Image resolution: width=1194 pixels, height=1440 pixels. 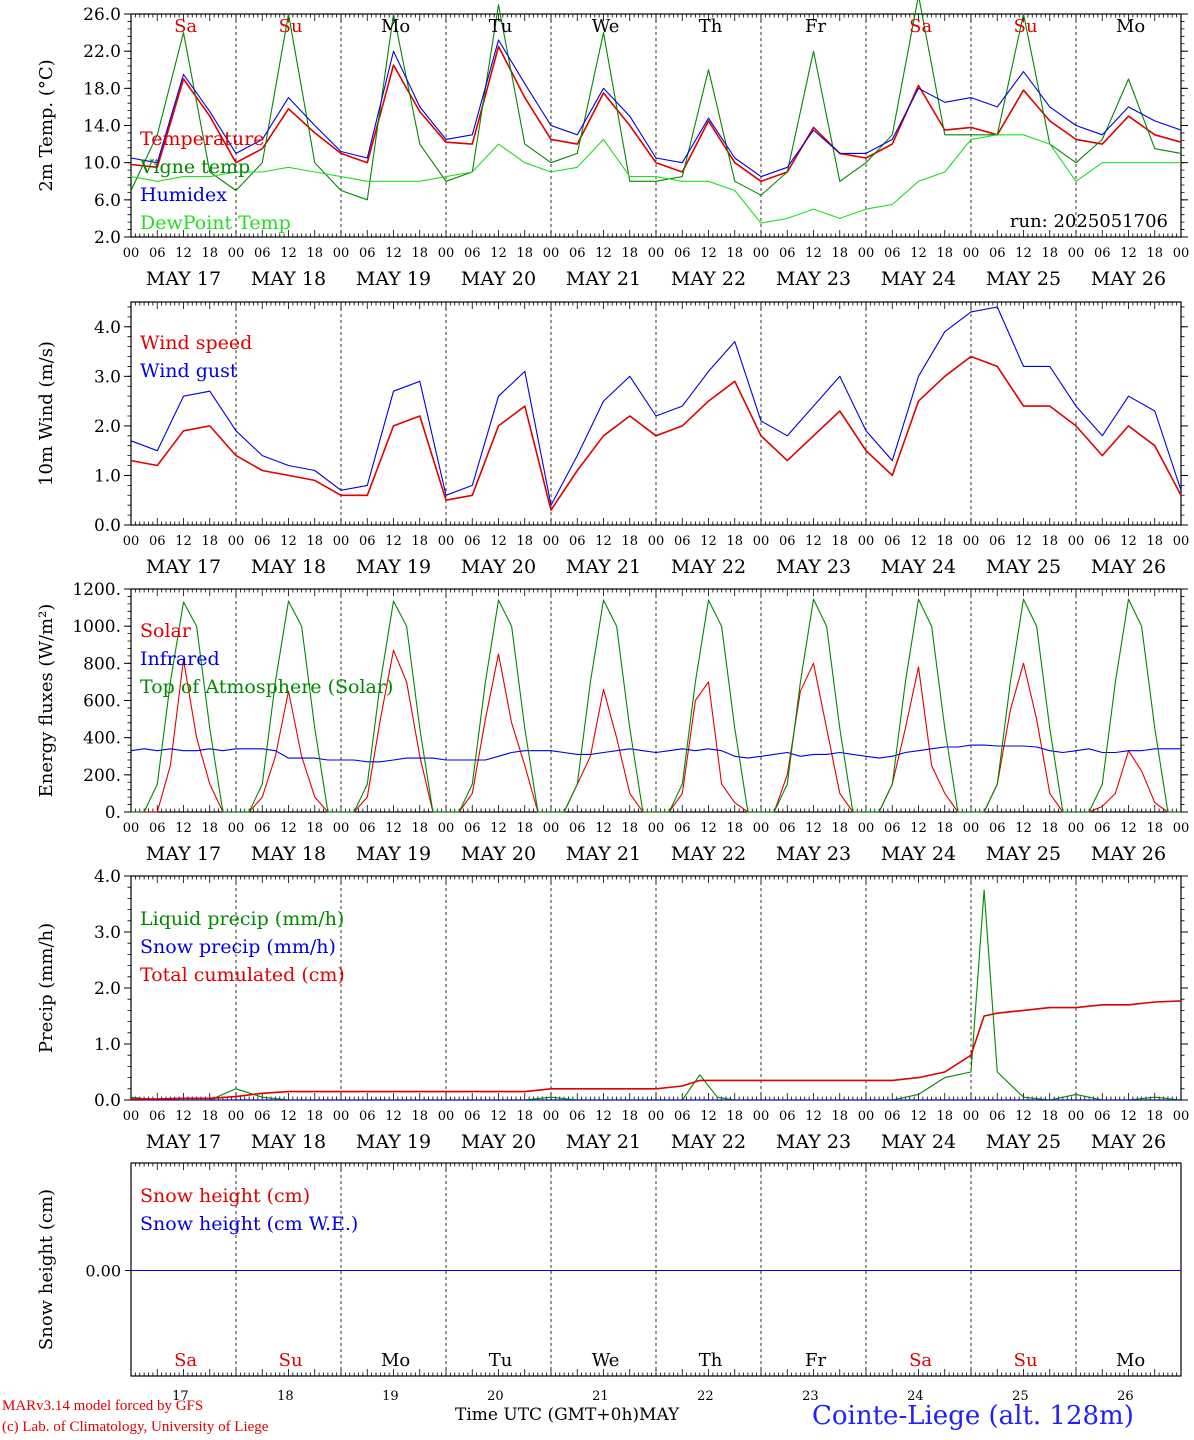 I want to click on month-label: MAY, so click(x=659, y=1415).